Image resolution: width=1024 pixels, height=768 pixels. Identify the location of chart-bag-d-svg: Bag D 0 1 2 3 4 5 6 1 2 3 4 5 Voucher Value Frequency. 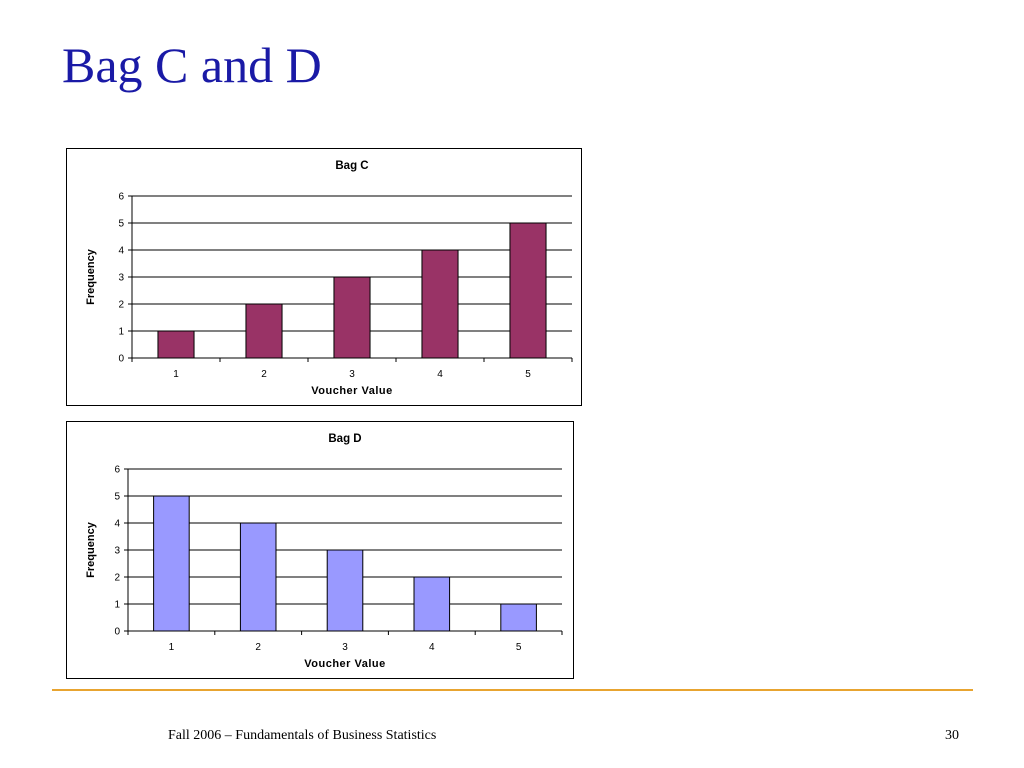
(324, 551).